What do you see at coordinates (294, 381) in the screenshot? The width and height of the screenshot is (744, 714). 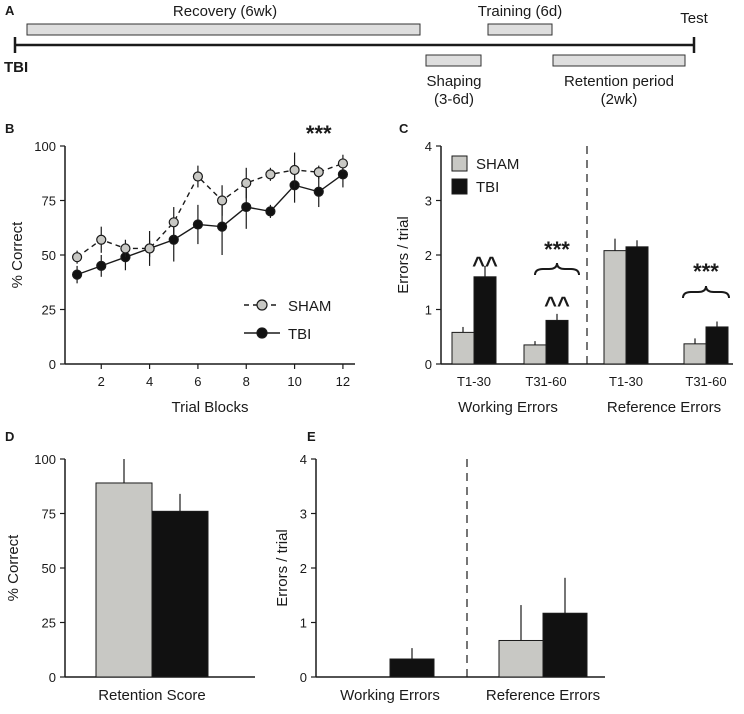 I see `x-tick-label: 10` at bounding box center [294, 381].